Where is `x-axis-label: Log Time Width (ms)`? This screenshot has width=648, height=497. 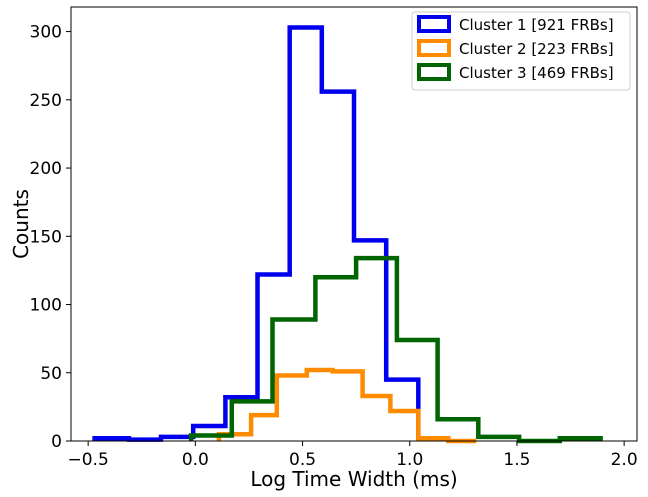 x-axis-label: Log Time Width (ms) is located at coordinates (353, 479).